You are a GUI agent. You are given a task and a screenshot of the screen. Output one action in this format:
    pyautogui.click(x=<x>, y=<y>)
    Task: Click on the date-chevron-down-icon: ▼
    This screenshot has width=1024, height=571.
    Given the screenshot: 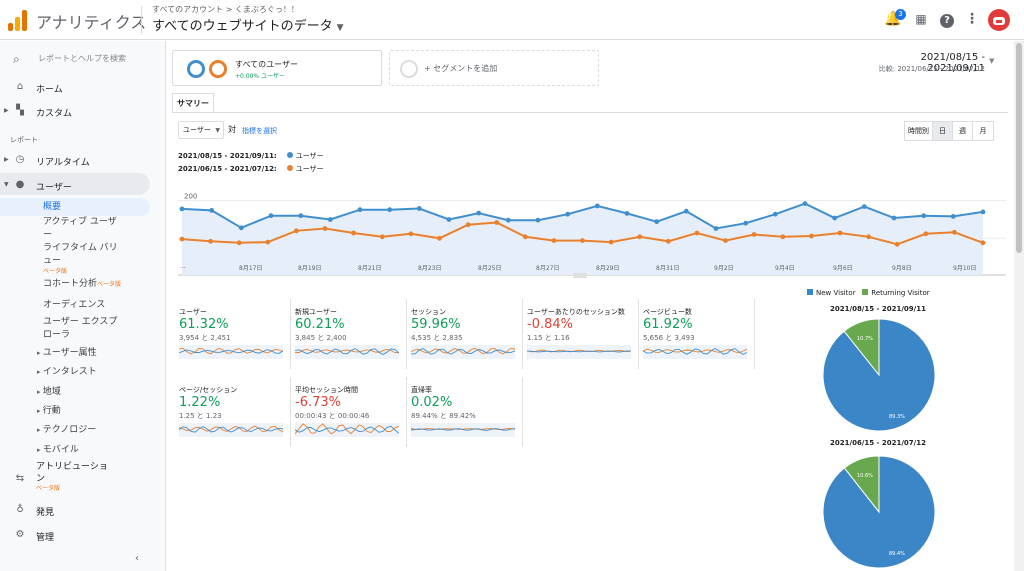 What is the action you would take?
    pyautogui.click(x=992, y=61)
    